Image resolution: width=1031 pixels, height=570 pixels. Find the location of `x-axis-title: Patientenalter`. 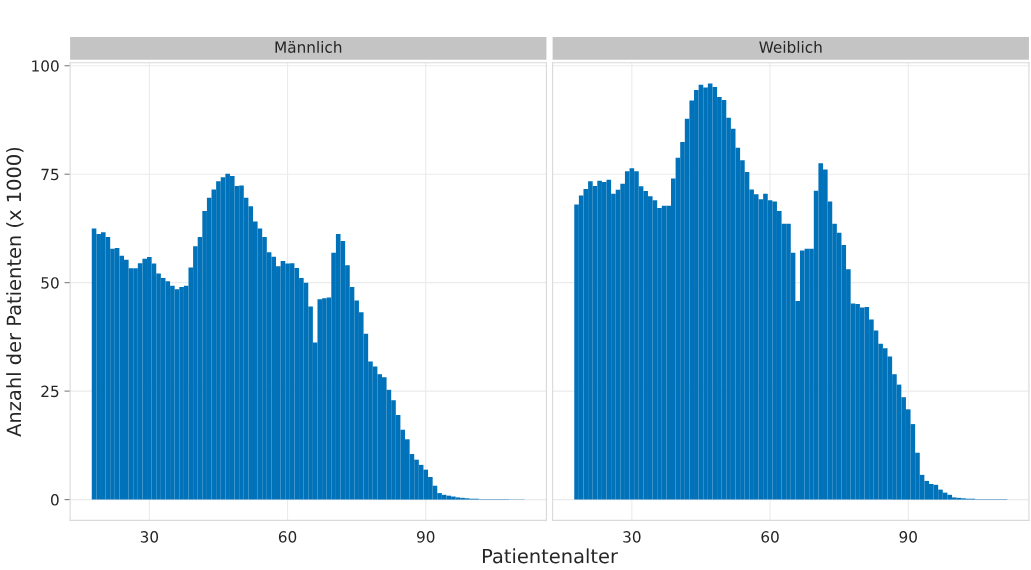

x-axis-title: Patientenalter is located at coordinates (550, 556).